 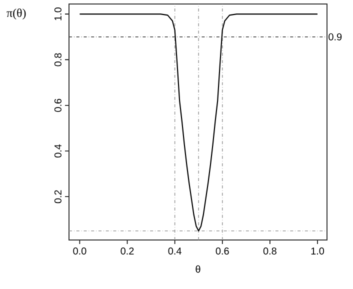 I want to click on y-tick-label: 1.0, so click(x=58, y=14).